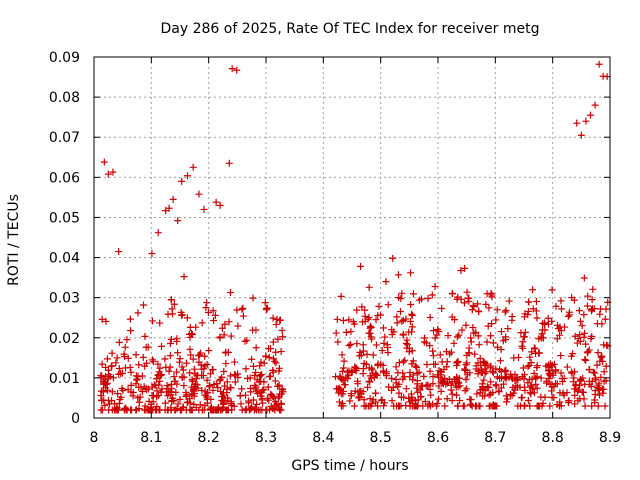 This screenshot has height=480, width=640. I want to click on x-axis-label: GPS time / hours, so click(349, 466).